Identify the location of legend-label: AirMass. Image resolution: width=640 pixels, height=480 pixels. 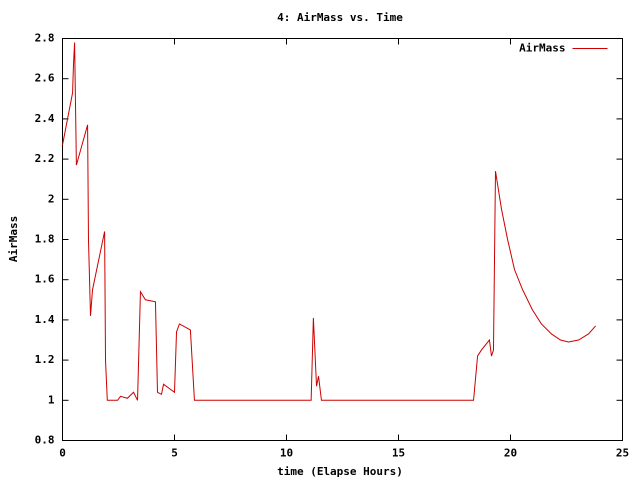
(542, 48).